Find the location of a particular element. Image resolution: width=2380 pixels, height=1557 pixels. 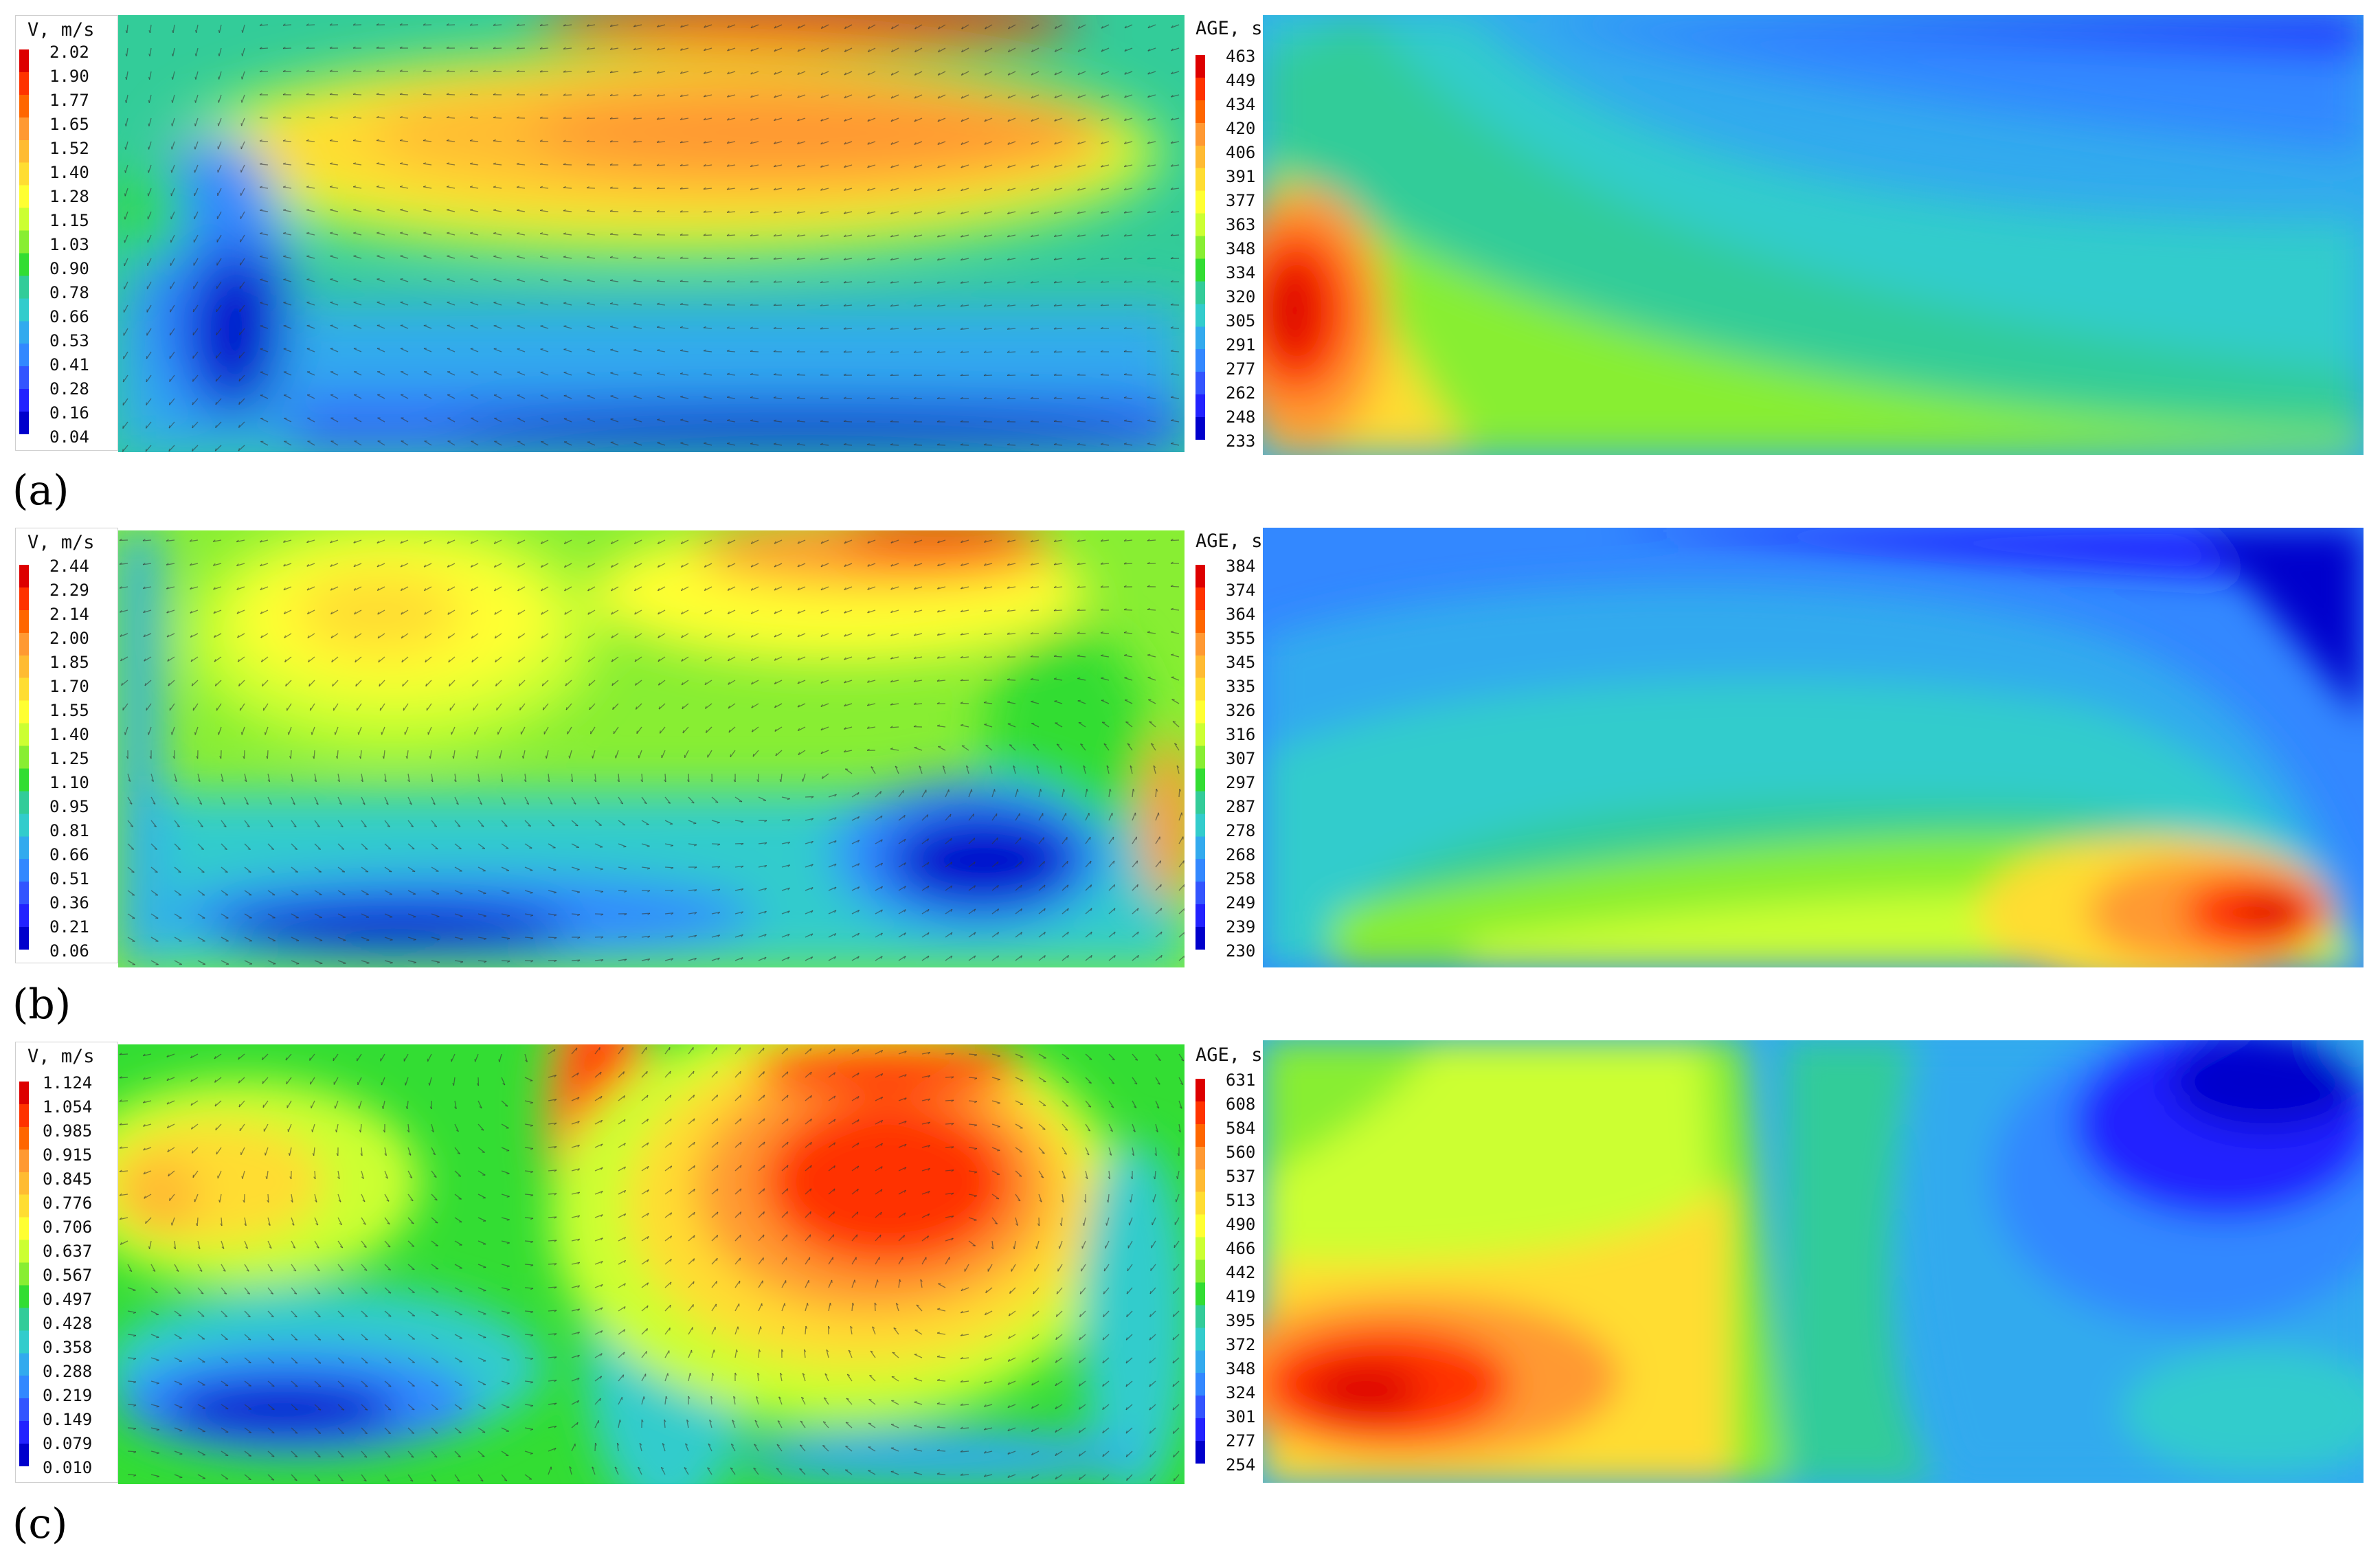

colorbar-tick-label: 0.90 is located at coordinates (69, 268).